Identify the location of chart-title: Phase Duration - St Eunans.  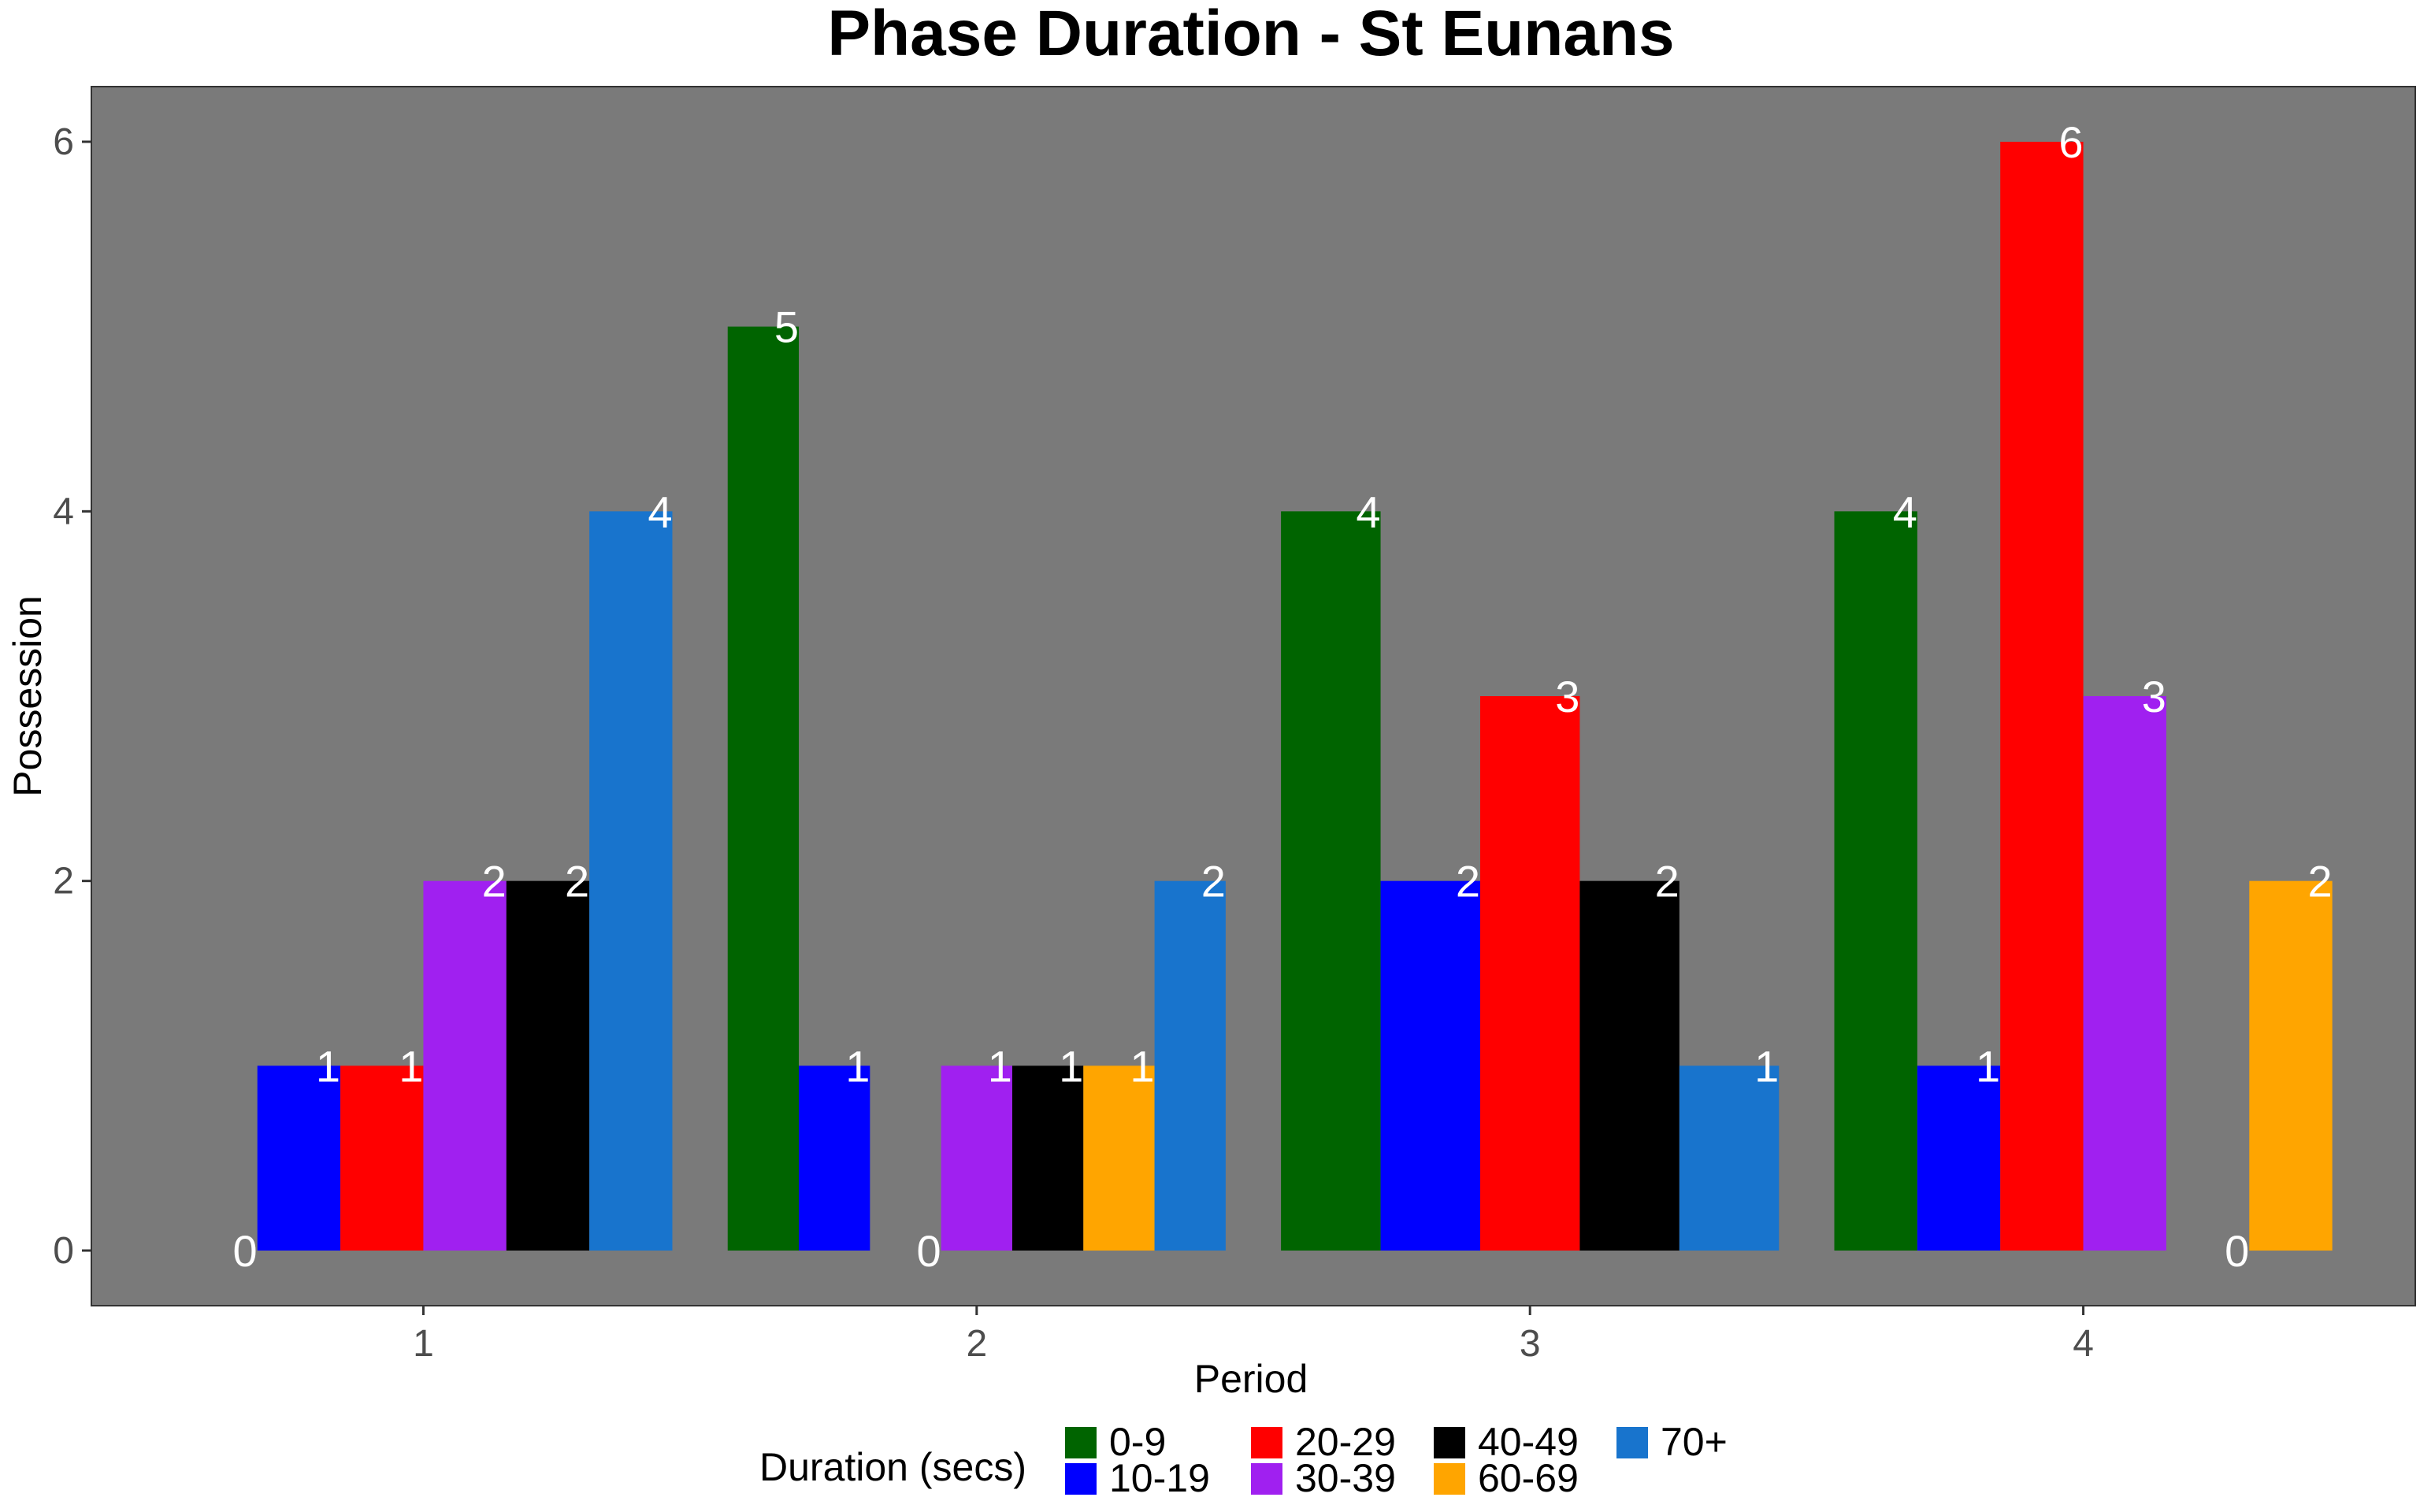
(1250, 34).